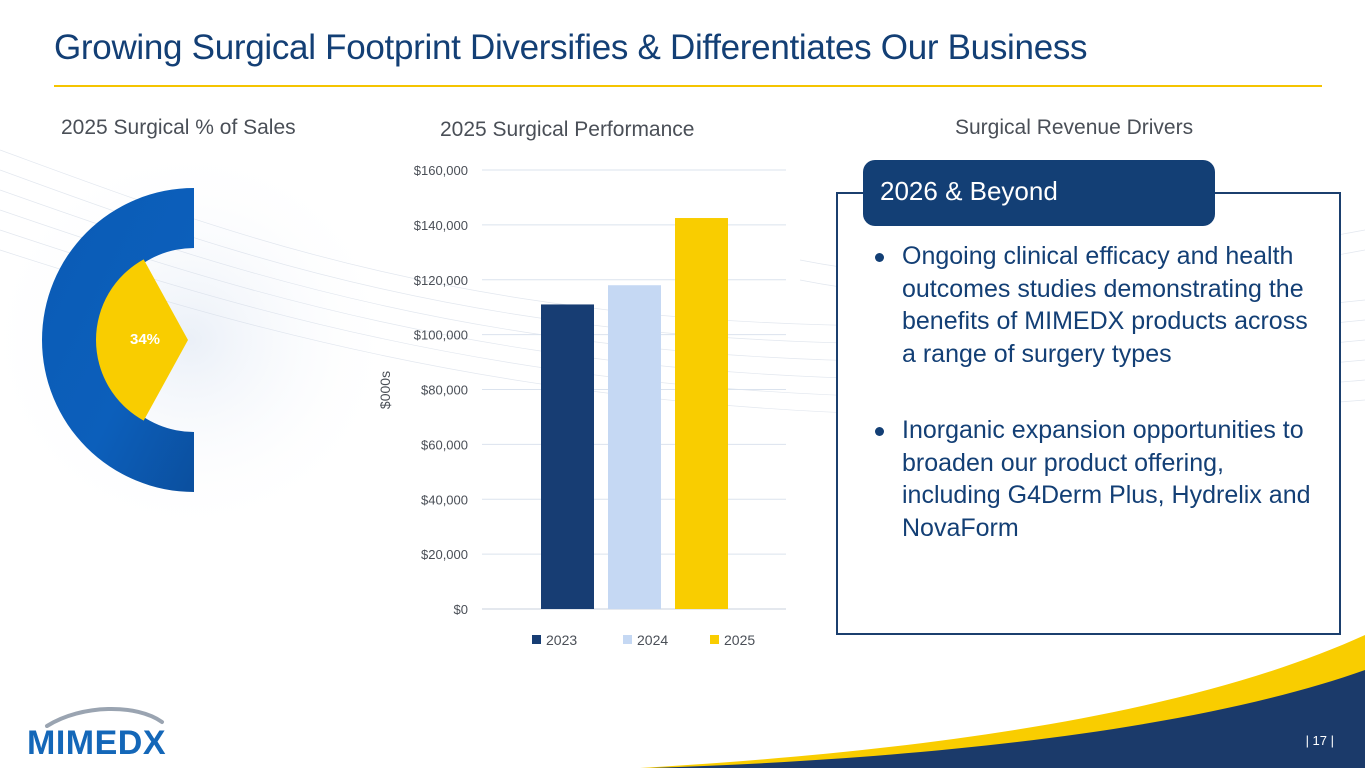 The width and height of the screenshot is (1365, 768). What do you see at coordinates (561, 640) in the screenshot?
I see `legend-label-2023: 2023` at bounding box center [561, 640].